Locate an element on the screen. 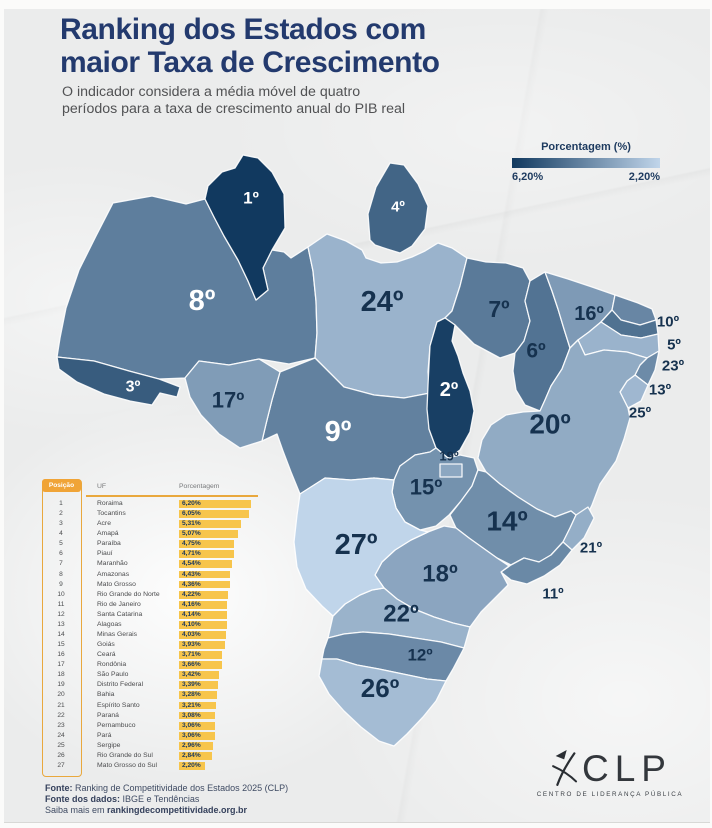  percent-bar: 4,36% is located at coordinates (204, 584).